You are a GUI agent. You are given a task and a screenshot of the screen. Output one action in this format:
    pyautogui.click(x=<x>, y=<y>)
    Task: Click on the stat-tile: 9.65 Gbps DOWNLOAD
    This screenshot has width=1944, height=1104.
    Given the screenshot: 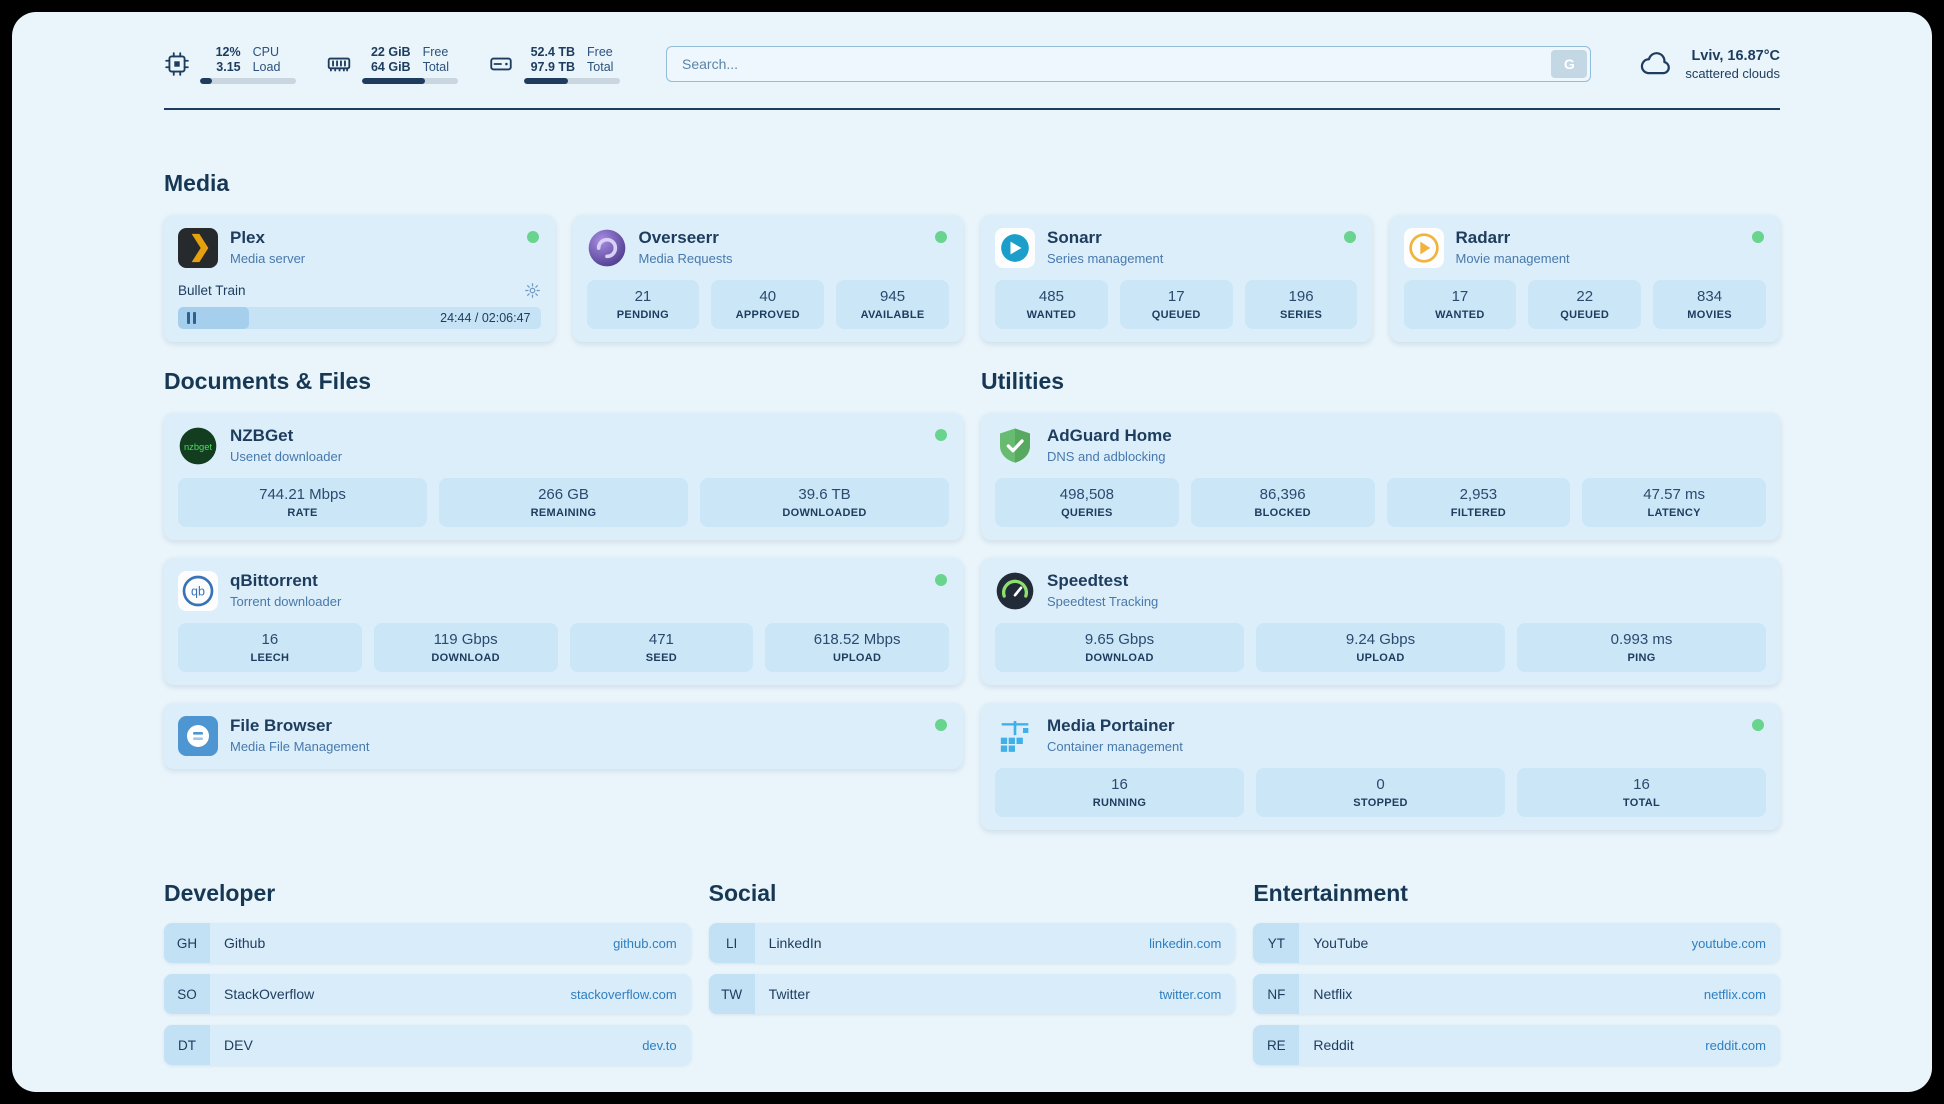 What is the action you would take?
    pyautogui.click(x=1119, y=647)
    